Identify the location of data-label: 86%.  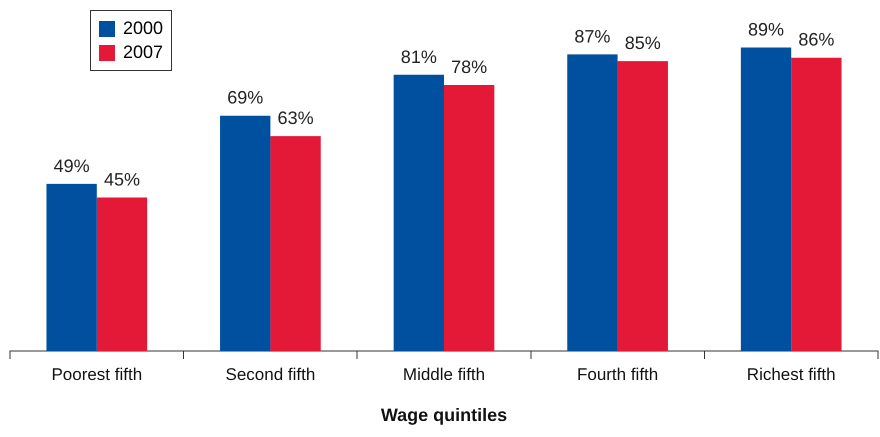
(816, 40).